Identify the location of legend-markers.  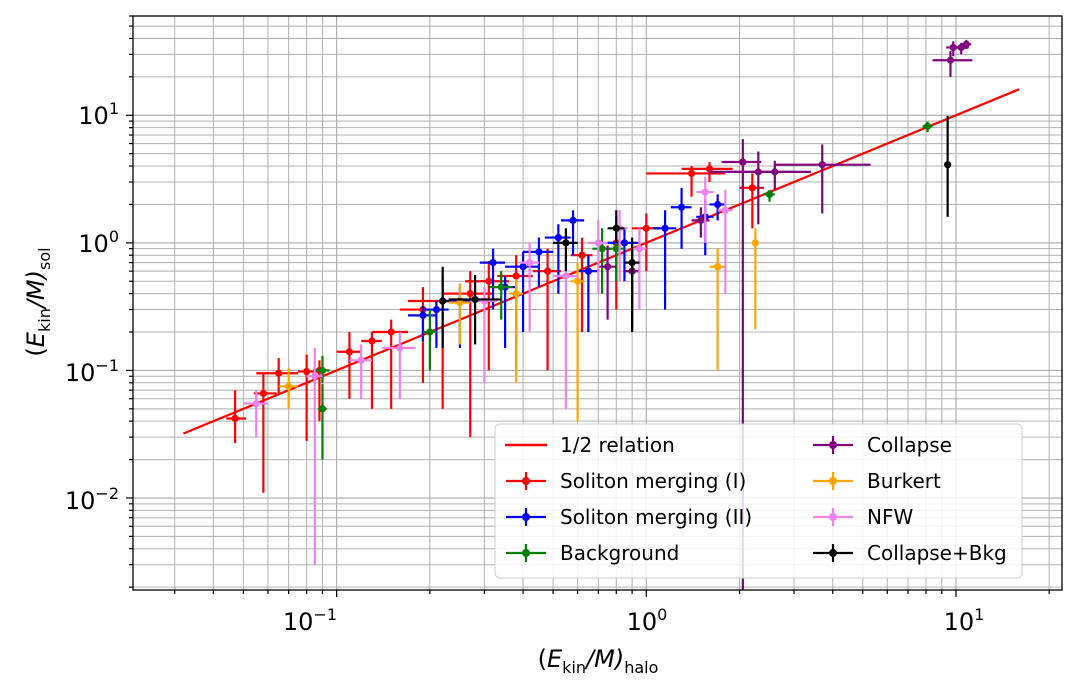
(679, 499).